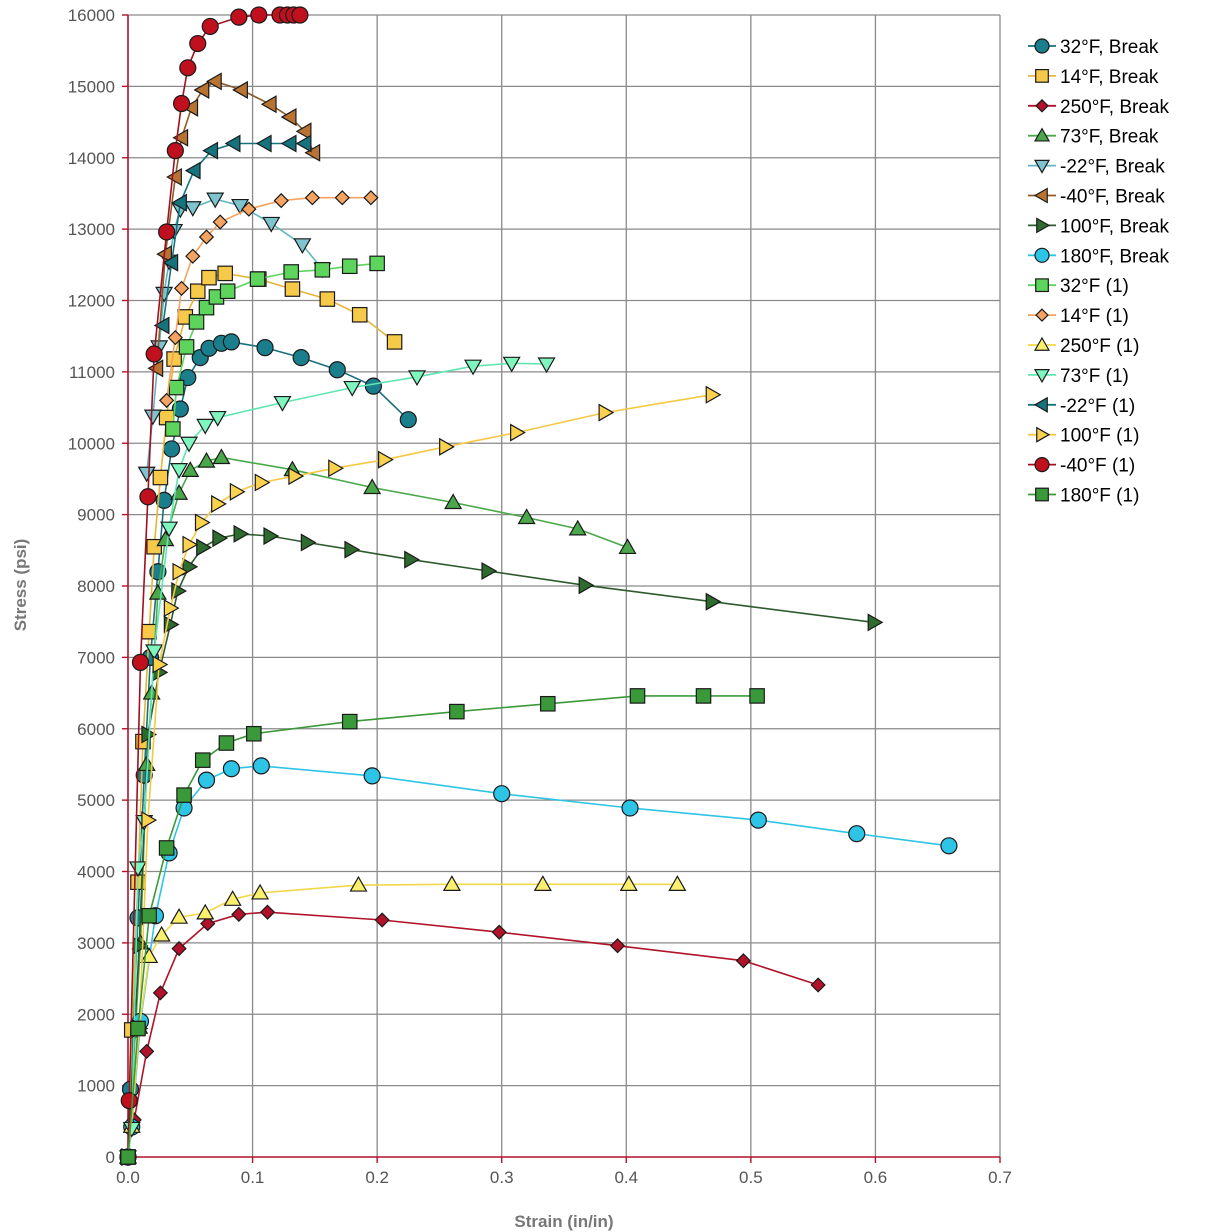  What do you see at coordinates (1114, 107) in the screenshot?
I see `legend-label: 250°F, Break` at bounding box center [1114, 107].